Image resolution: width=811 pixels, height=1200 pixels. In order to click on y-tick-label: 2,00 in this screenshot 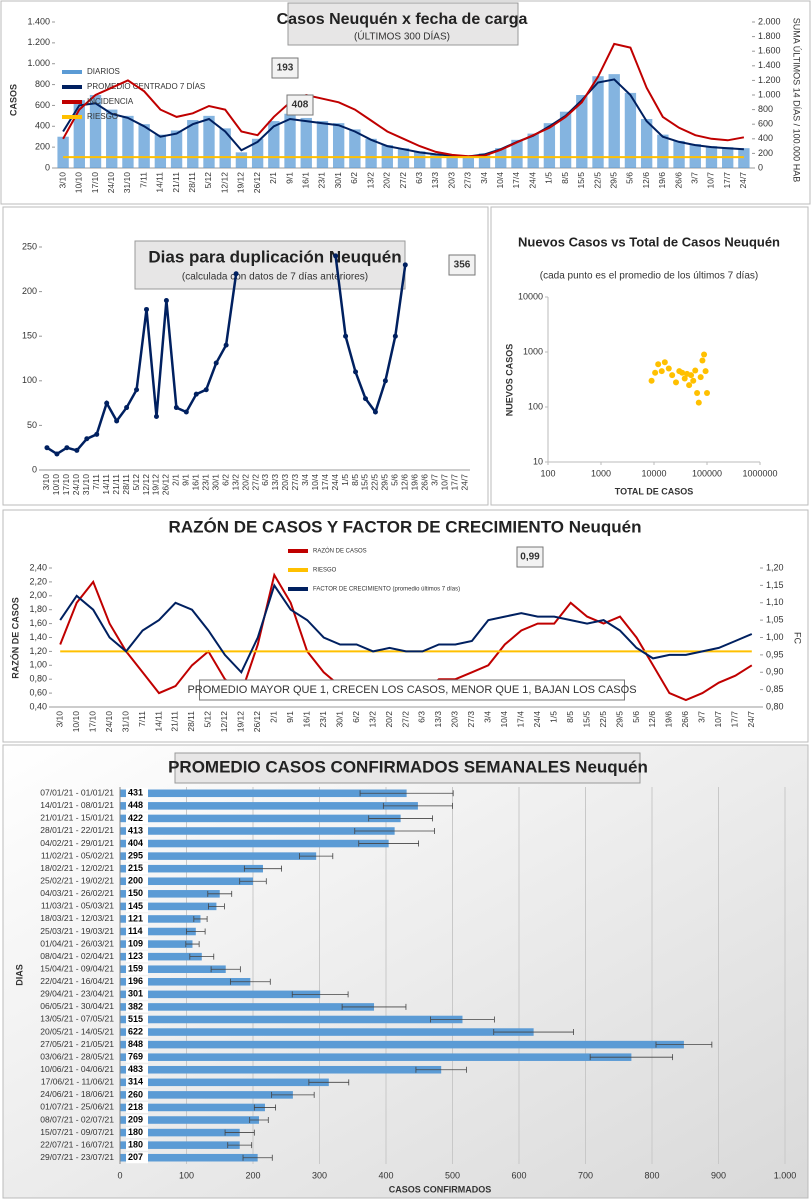, I will do `click(38, 595)`.